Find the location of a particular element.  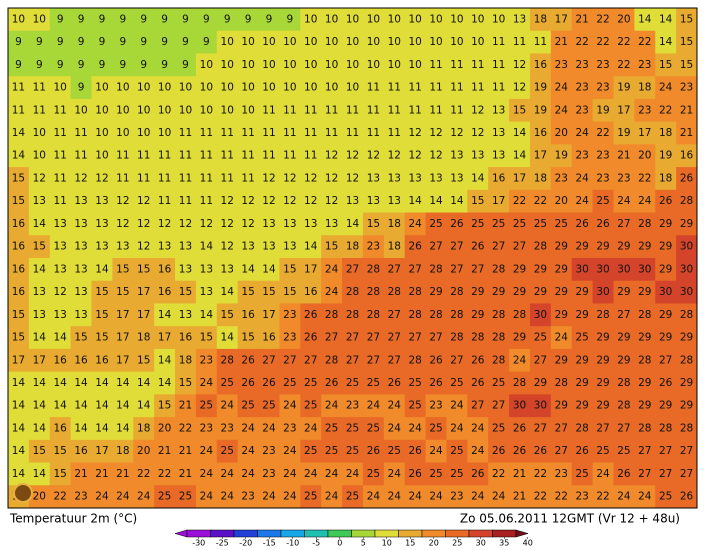

temp-value: 17 is located at coordinates (122, 315).